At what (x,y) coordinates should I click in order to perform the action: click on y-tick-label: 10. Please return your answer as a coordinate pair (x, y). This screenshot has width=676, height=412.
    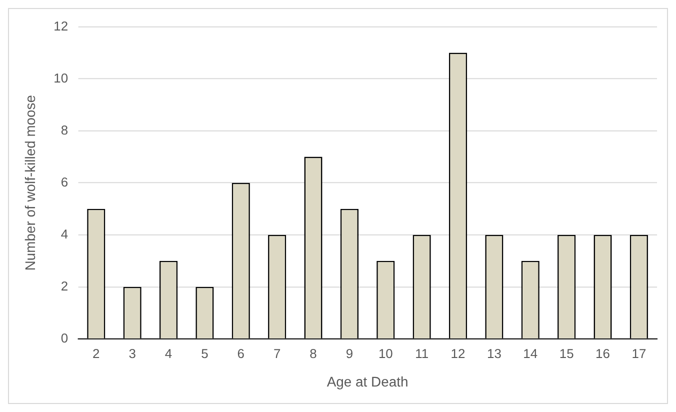
    Looking at the image, I should click on (61, 78).